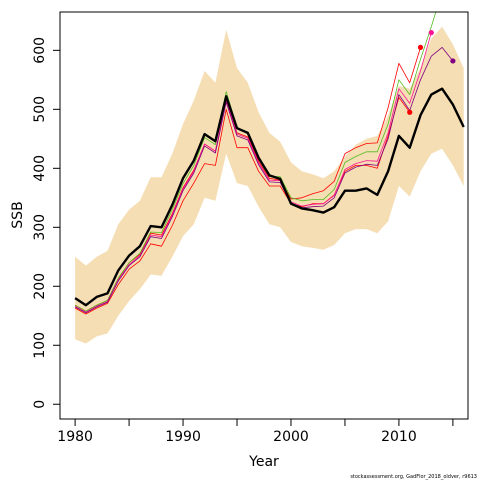 This screenshot has width=480, height=480. I want to click on x-axis: 1980 1990 2000 2010, so click(260, 431).